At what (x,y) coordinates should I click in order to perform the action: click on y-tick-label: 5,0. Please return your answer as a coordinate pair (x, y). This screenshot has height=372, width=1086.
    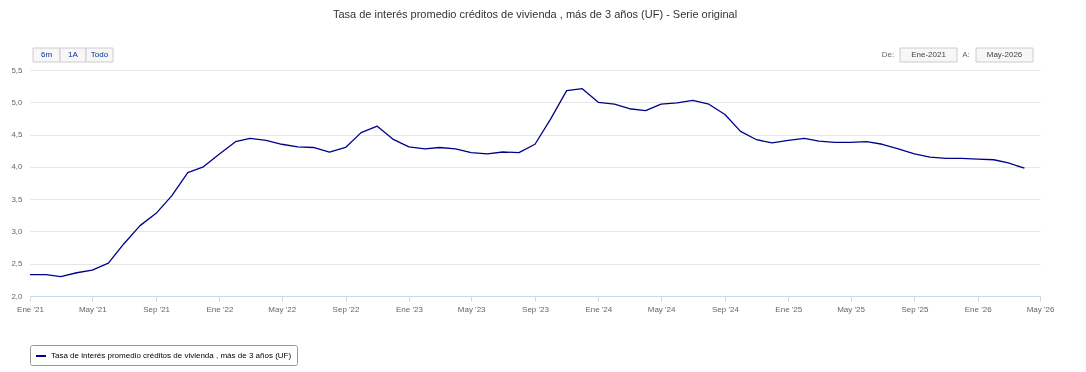
    Looking at the image, I should click on (17, 102).